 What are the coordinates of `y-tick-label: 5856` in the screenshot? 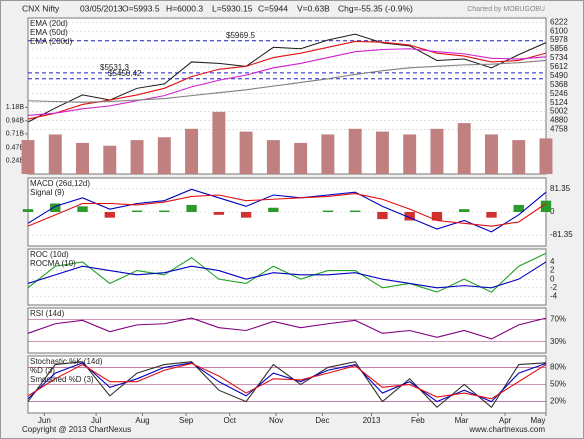 It's located at (559, 48).